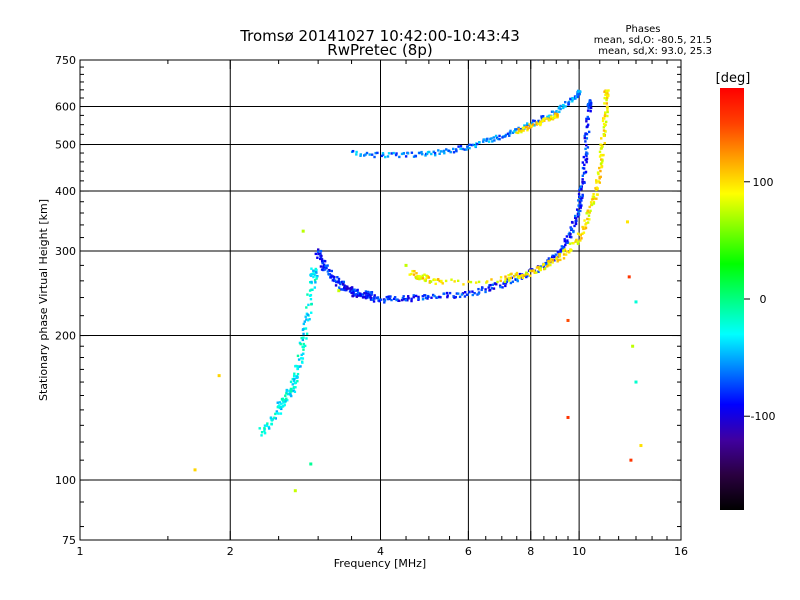  Describe the element at coordinates (530, 551) in the screenshot. I see `x-tick-label: 8` at that location.